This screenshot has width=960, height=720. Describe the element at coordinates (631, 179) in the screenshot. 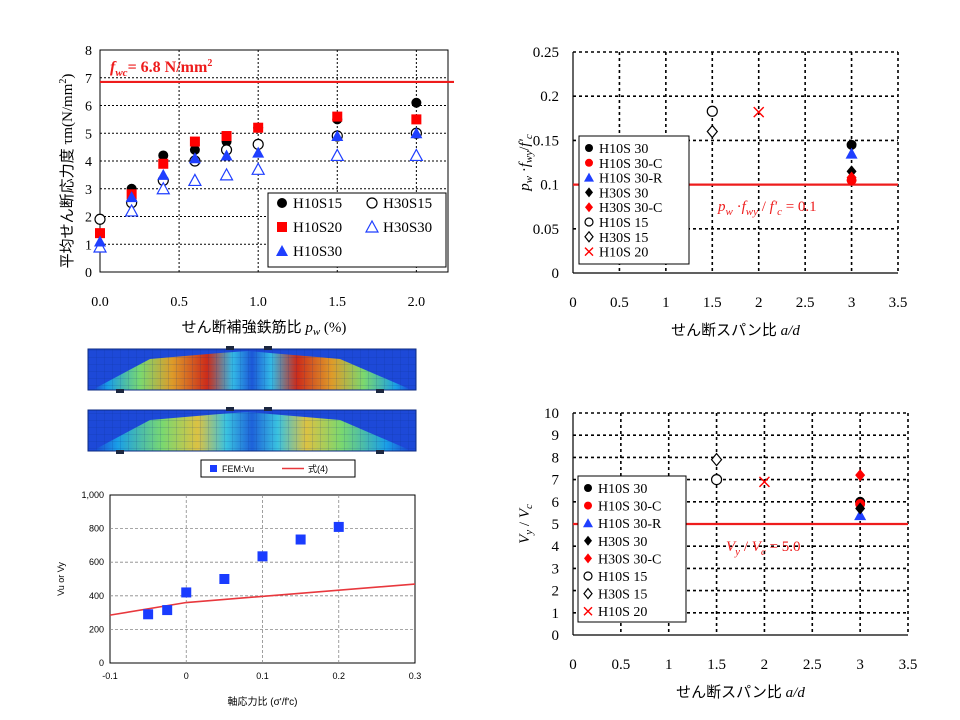

I see `chart2-legend-label: H10S 30-R` at that location.